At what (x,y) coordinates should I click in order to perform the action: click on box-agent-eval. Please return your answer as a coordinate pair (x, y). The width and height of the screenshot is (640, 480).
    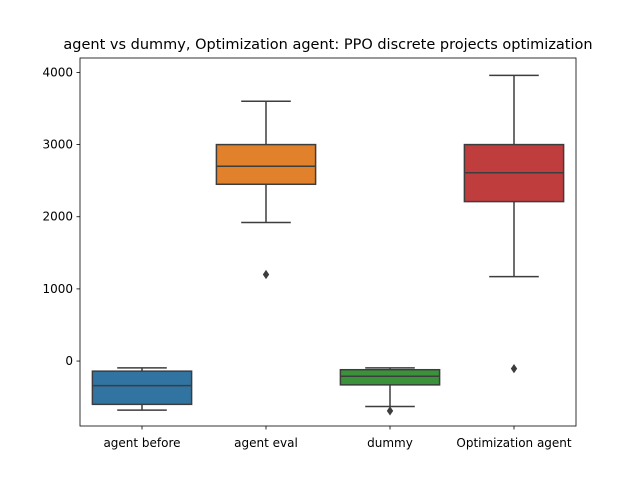
    Looking at the image, I should click on (266, 190).